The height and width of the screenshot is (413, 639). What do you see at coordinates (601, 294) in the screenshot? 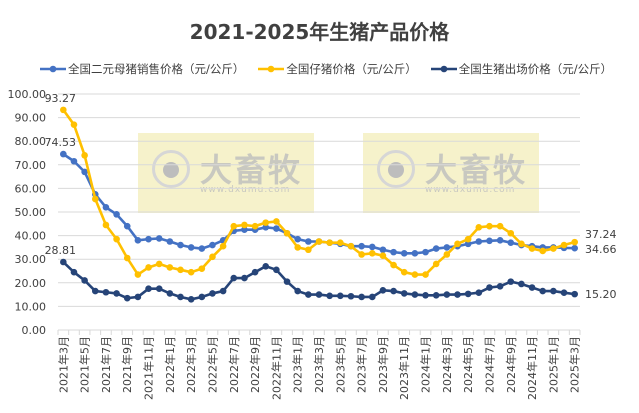
I see `data-label-last: 15.20` at bounding box center [601, 294].